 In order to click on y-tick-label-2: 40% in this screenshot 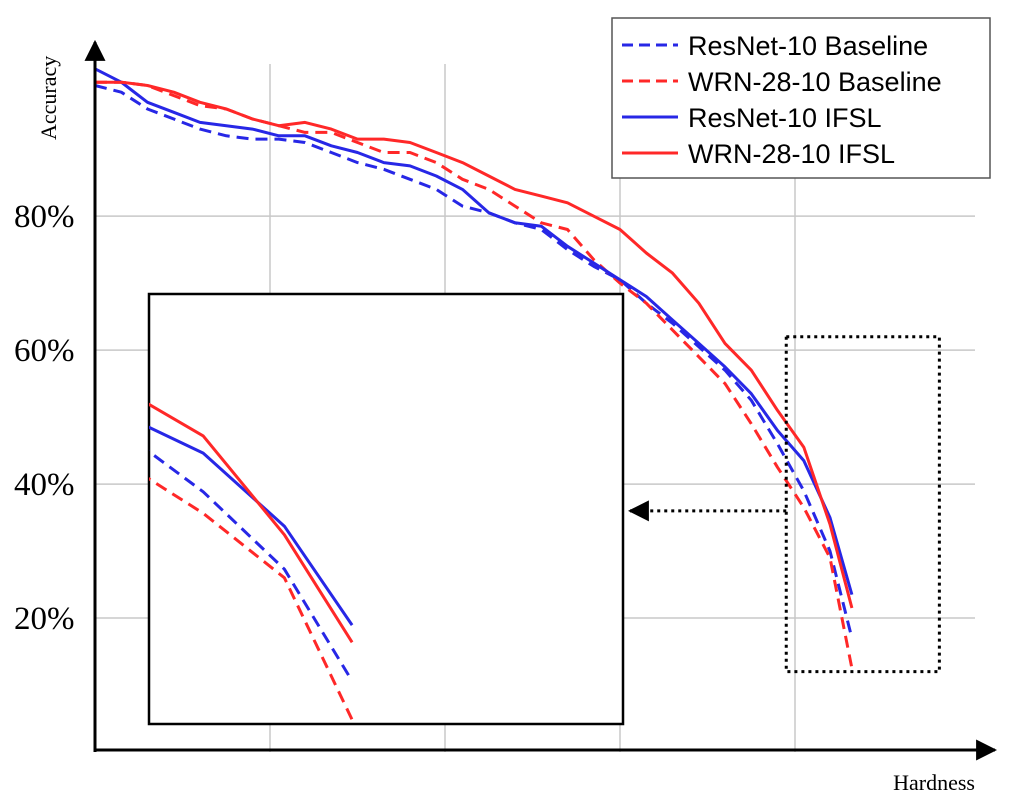, I will do `click(44, 485)`.